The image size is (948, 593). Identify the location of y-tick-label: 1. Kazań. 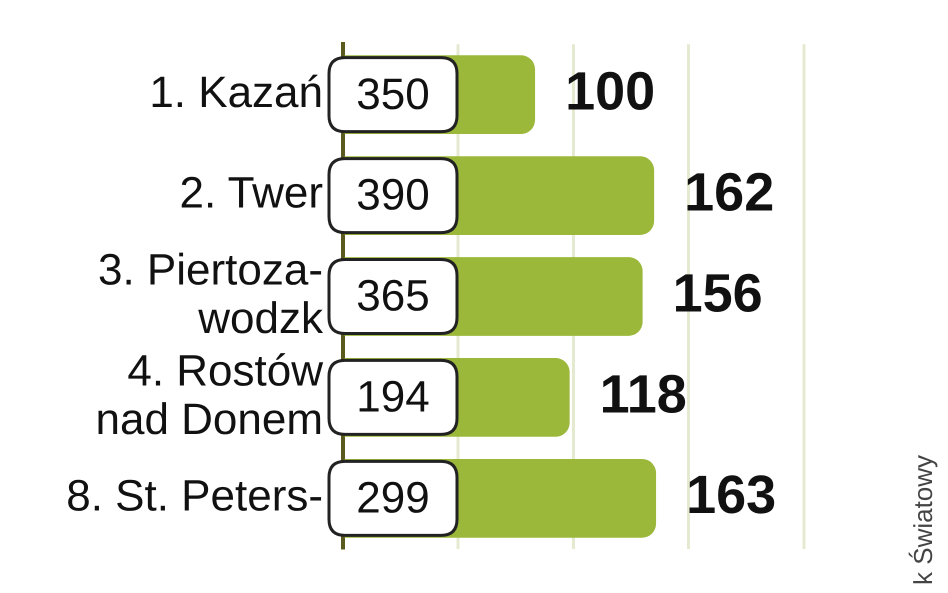
(236, 92).